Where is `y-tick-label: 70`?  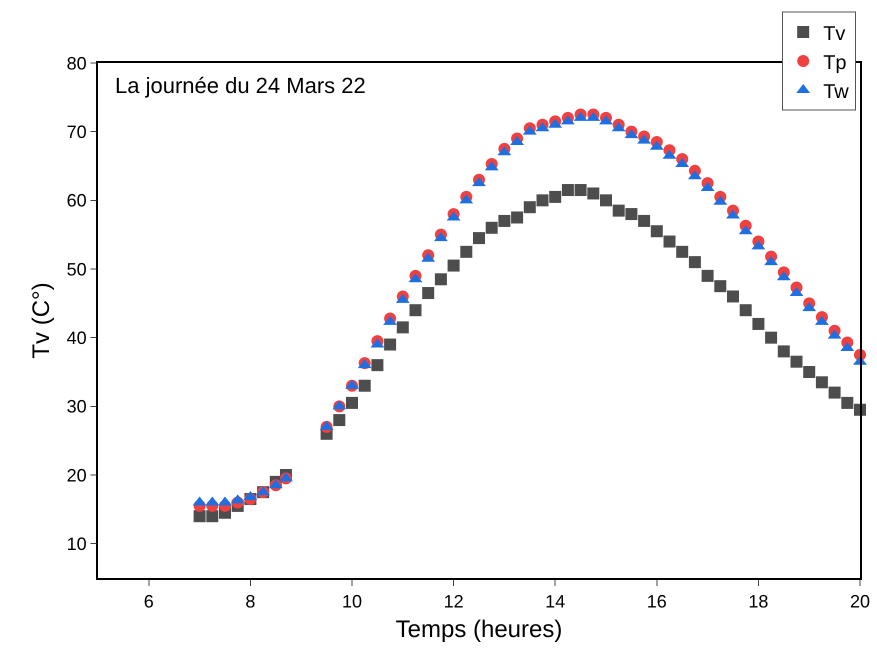 y-tick-label: 70 is located at coordinates (76, 132).